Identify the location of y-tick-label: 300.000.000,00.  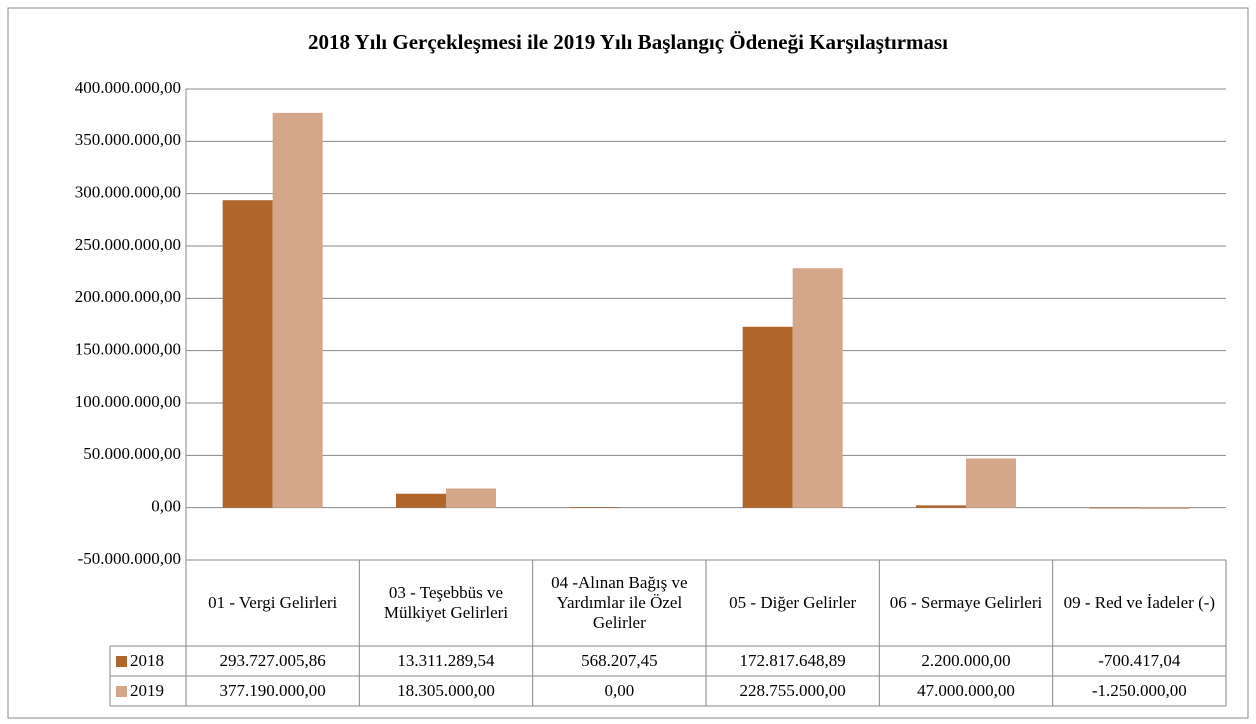
(128, 192).